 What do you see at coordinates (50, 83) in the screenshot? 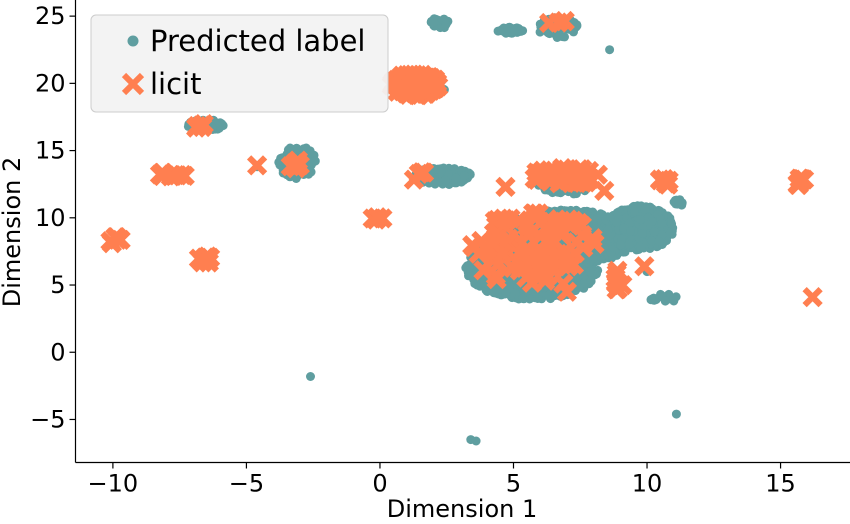
I see `y-tick-label: 20` at bounding box center [50, 83].